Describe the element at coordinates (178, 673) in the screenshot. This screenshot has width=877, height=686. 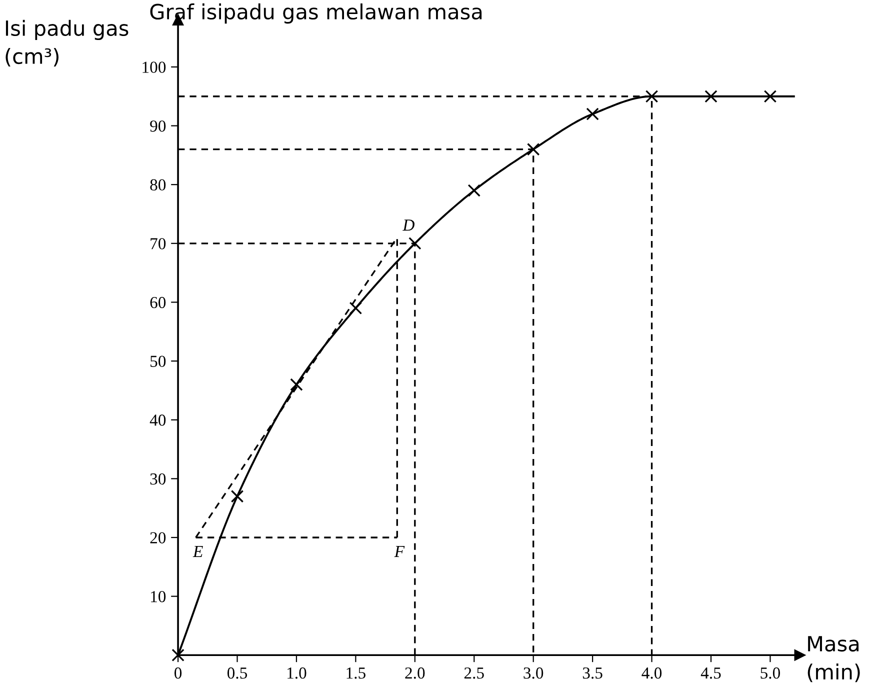
I see `x-tick-label: 0` at that location.